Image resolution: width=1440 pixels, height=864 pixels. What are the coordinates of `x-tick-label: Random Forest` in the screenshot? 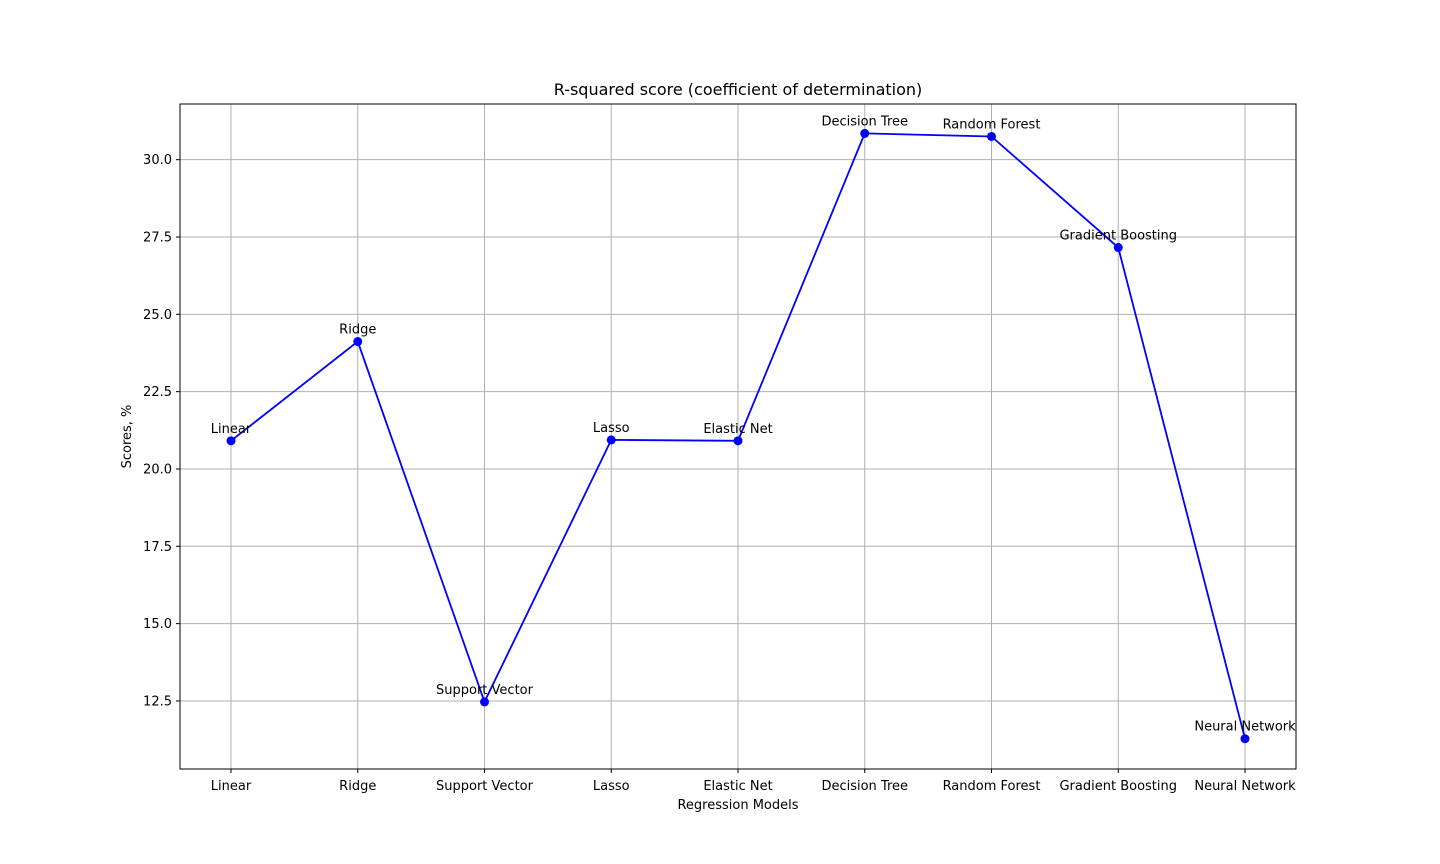 It's located at (992, 786).